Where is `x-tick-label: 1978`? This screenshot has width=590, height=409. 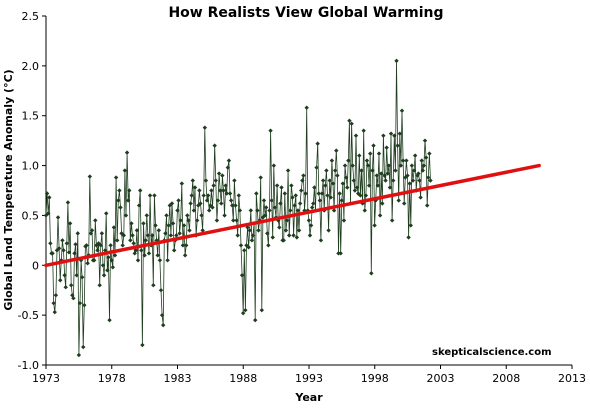
x-tick-label: 1978 is located at coordinates (112, 378).